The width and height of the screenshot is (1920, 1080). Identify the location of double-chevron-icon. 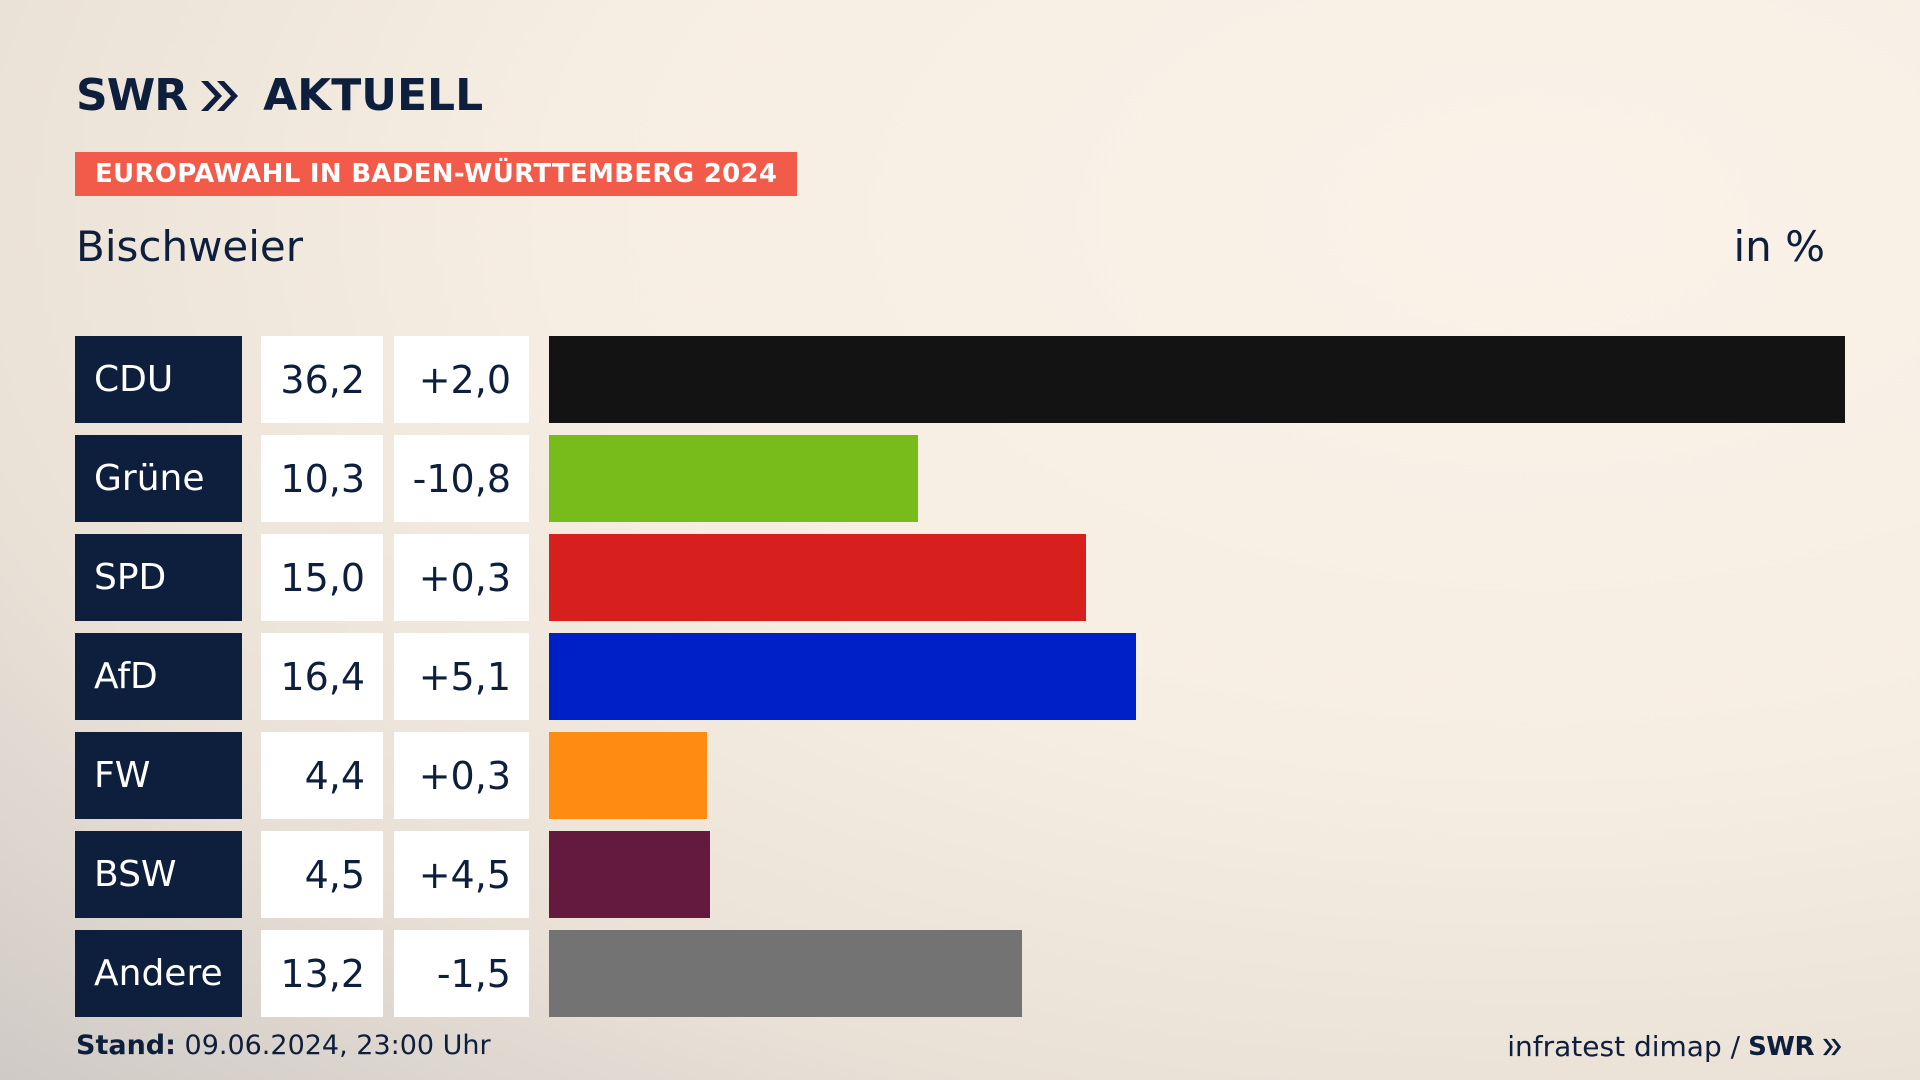
(220, 95).